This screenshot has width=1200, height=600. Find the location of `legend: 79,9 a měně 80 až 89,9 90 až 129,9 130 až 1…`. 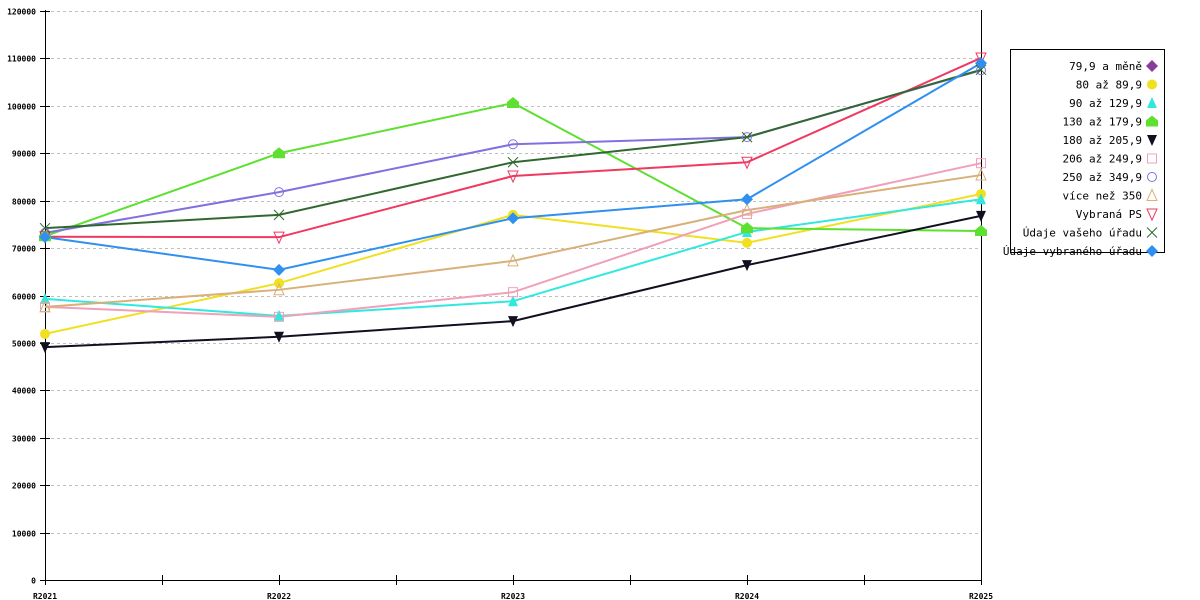

legend: 79,9 a měně 80 až 89,9 90 až 129,9 130 až 1… is located at coordinates (1084, 153).